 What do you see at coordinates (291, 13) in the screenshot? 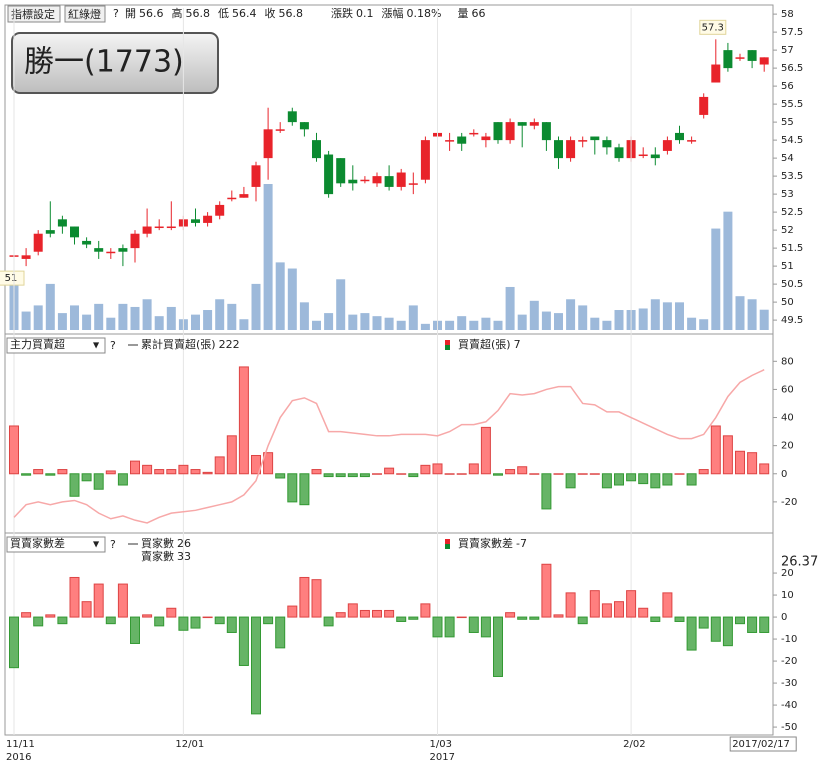
I see `header-value: 56.8` at bounding box center [291, 13].